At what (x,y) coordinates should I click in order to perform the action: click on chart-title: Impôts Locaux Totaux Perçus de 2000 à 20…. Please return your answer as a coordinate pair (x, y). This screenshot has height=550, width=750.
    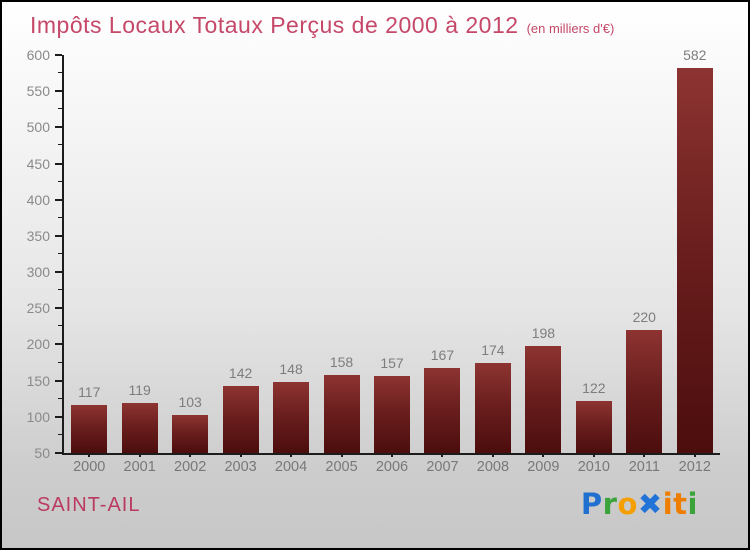
    Looking at the image, I should click on (274, 25).